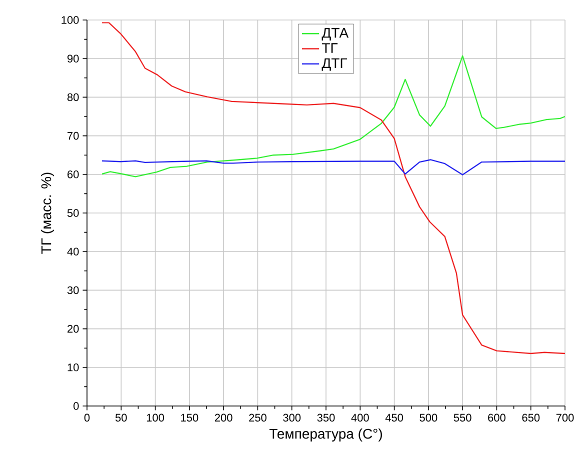 The image size is (577, 463). I want to click on y-axis-title: ТГ (масс. %), so click(47, 213).